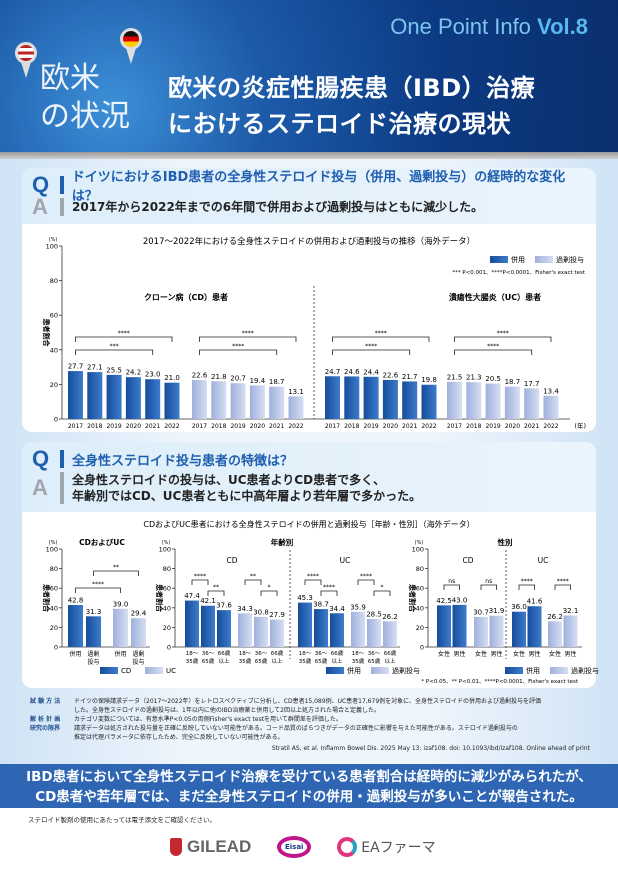 This screenshot has width=618, height=877. What do you see at coordinates (519, 607) in the screenshot?
I see `bar-value-label: 36.0` at bounding box center [519, 607].